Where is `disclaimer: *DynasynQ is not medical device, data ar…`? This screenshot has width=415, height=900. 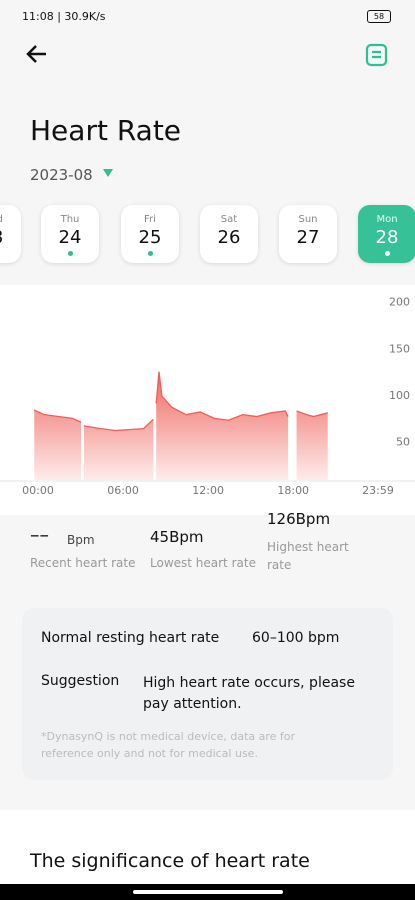
disclaimer: *DynasynQ is not medical device, data ar… is located at coordinates (168, 745).